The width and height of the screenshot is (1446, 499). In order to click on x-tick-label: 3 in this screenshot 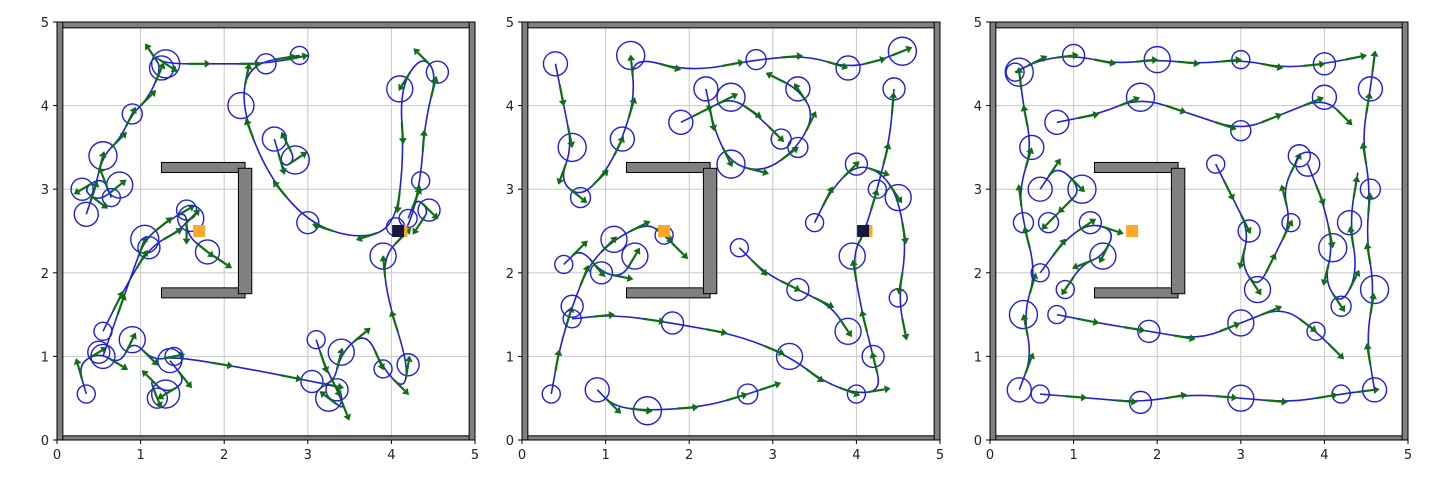, I will do `click(773, 455)`.